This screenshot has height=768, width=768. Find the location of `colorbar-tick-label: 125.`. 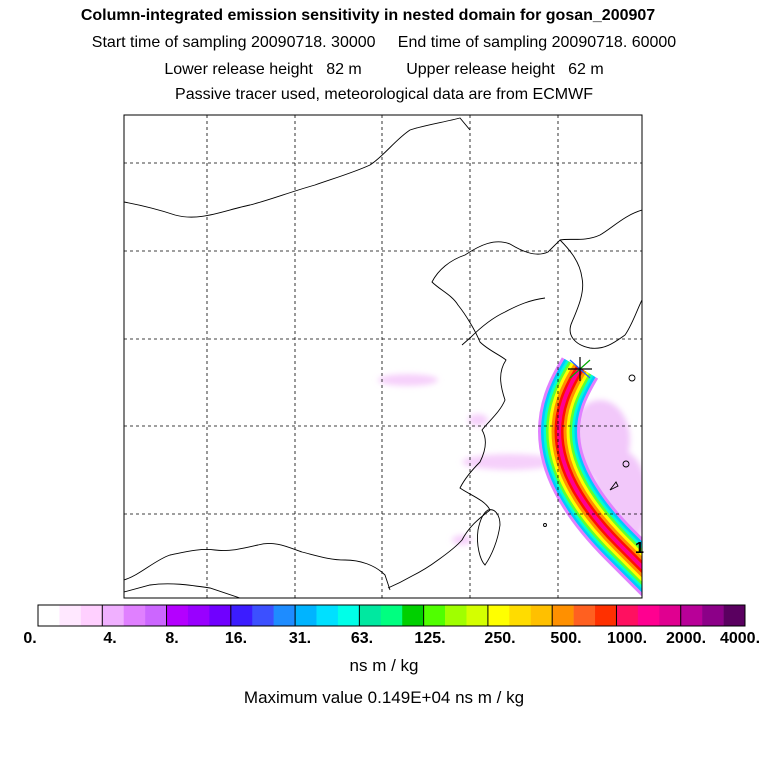

colorbar-tick-label: 125. is located at coordinates (430, 638).